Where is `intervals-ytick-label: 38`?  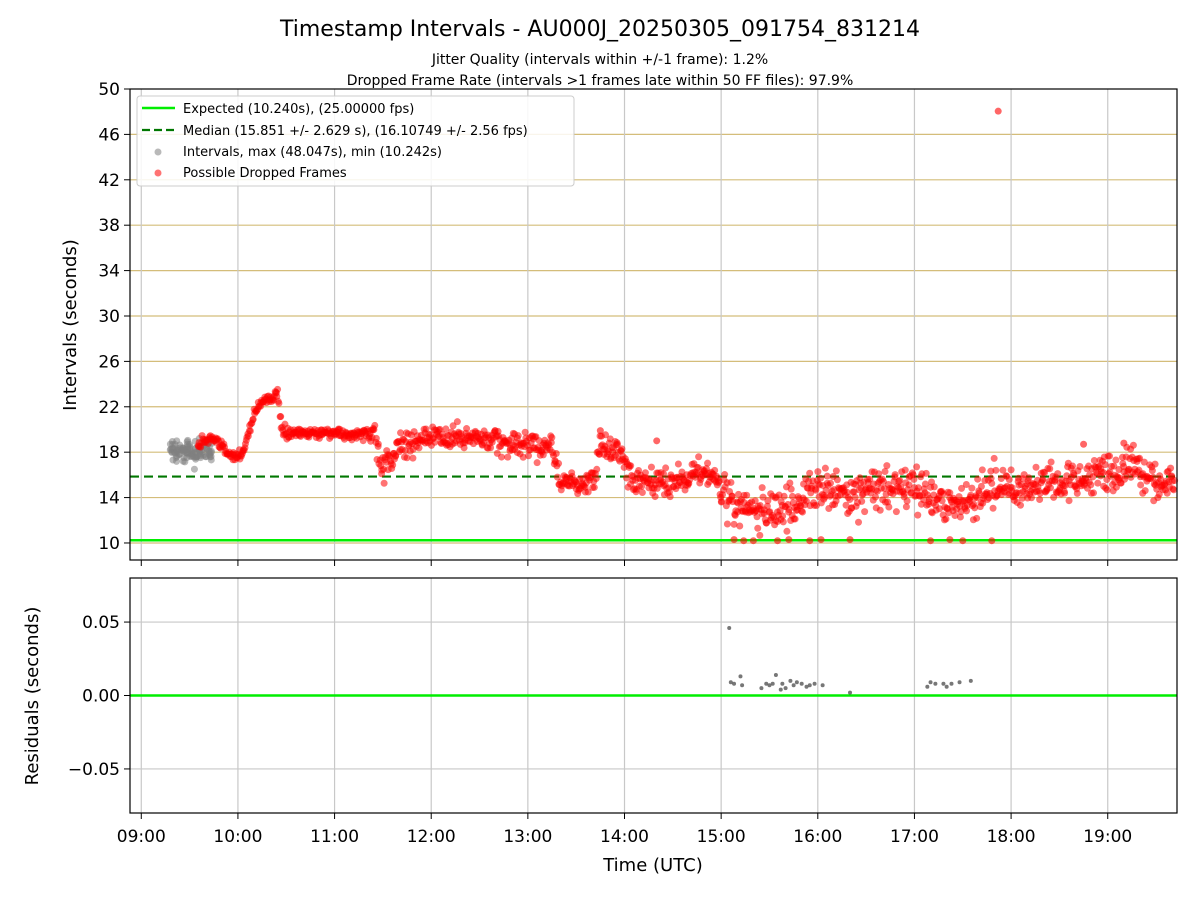
intervals-ytick-label: 38 is located at coordinates (109, 226).